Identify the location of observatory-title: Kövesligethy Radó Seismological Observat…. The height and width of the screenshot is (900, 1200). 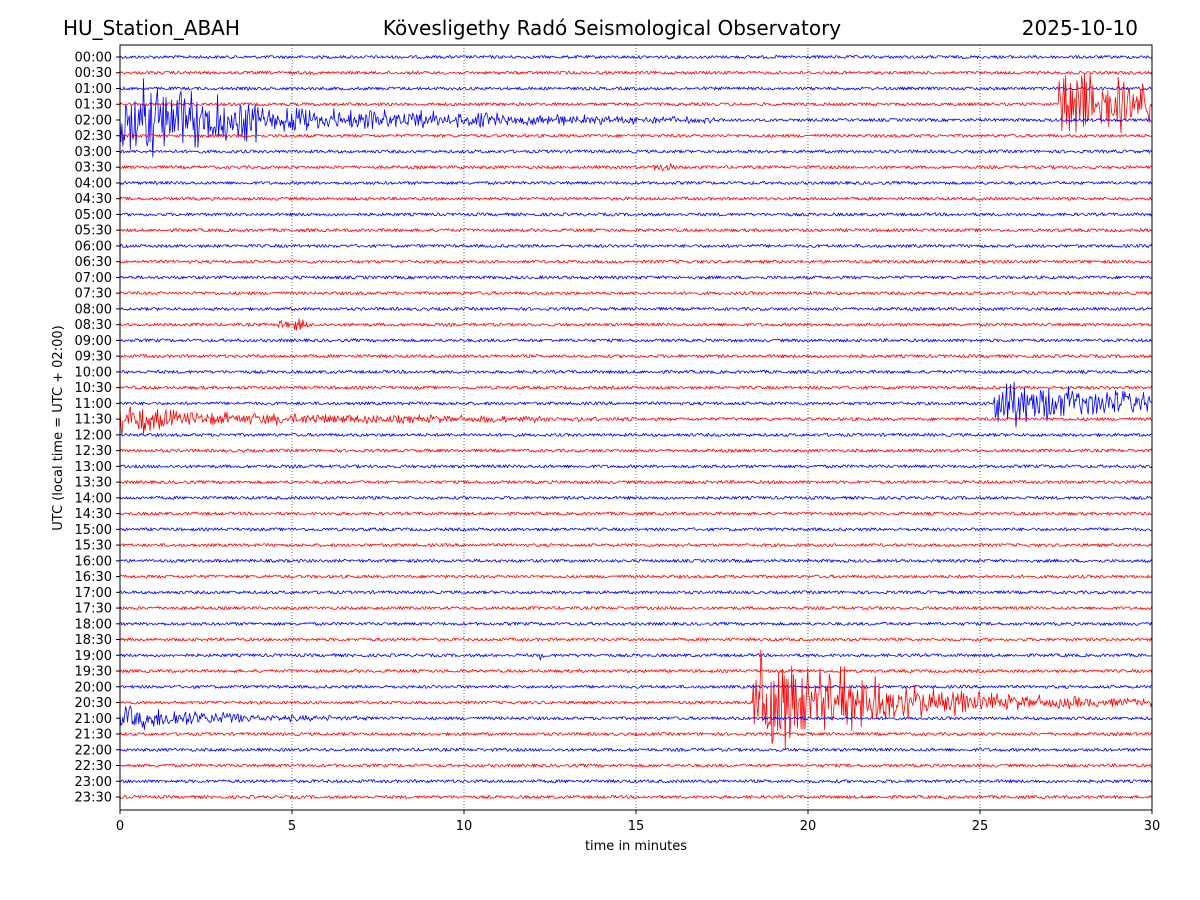
(612, 28).